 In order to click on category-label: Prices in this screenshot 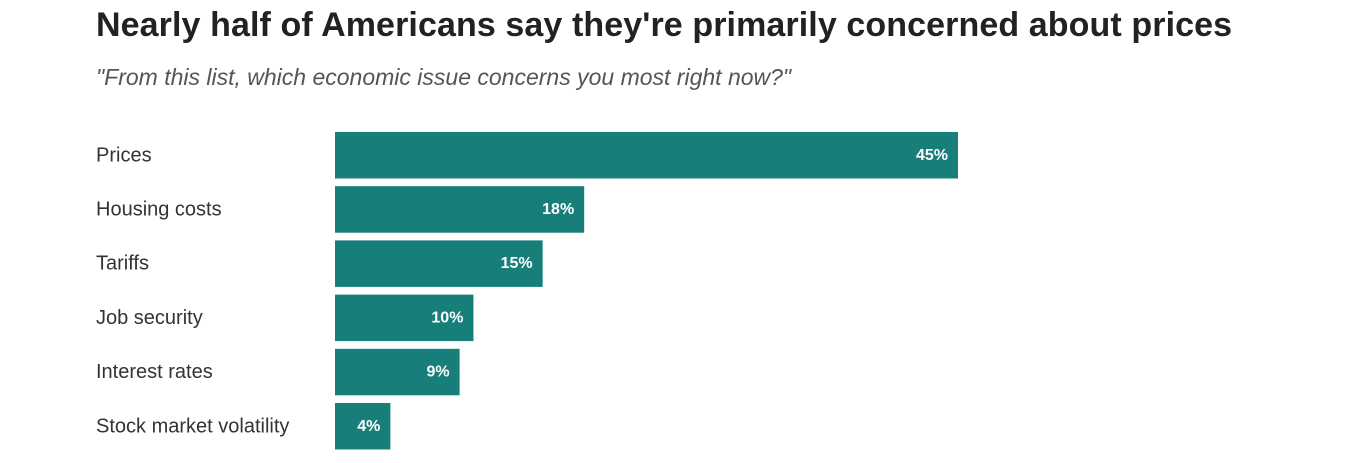, I will do `click(124, 155)`.